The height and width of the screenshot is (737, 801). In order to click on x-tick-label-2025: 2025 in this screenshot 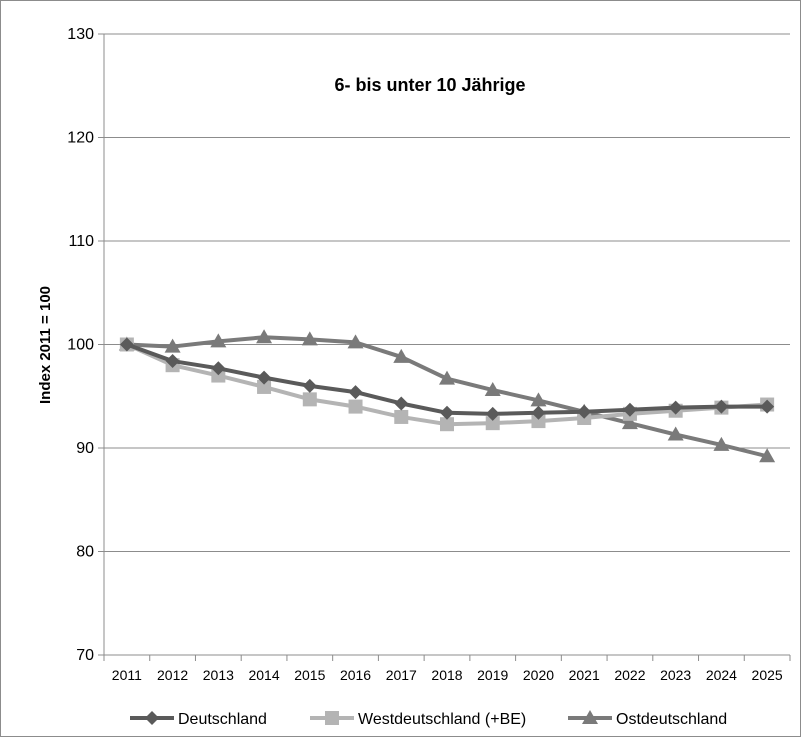, I will do `click(767, 675)`.